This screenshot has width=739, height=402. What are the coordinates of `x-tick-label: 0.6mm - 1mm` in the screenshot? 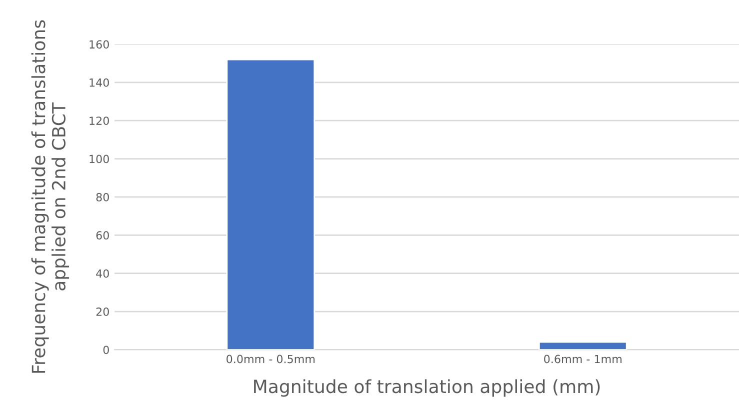 It's located at (583, 359).